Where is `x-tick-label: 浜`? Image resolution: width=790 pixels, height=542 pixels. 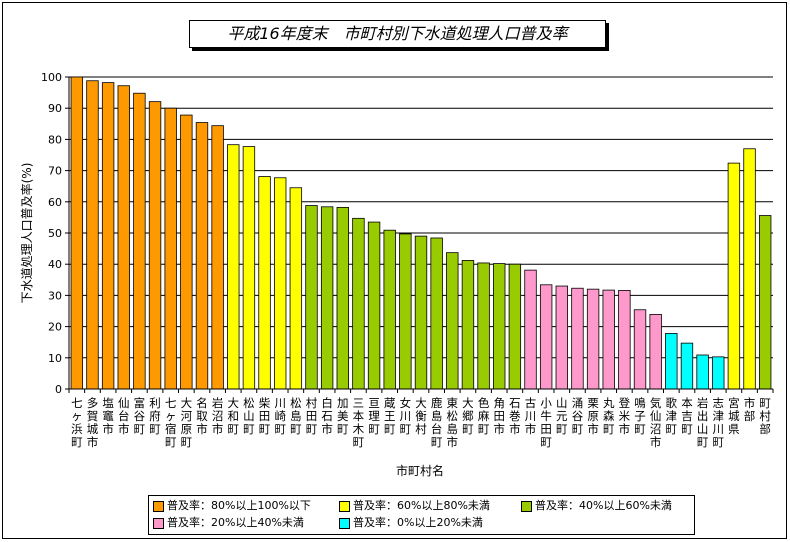 x-tick-label: 浜 is located at coordinates (77, 429).